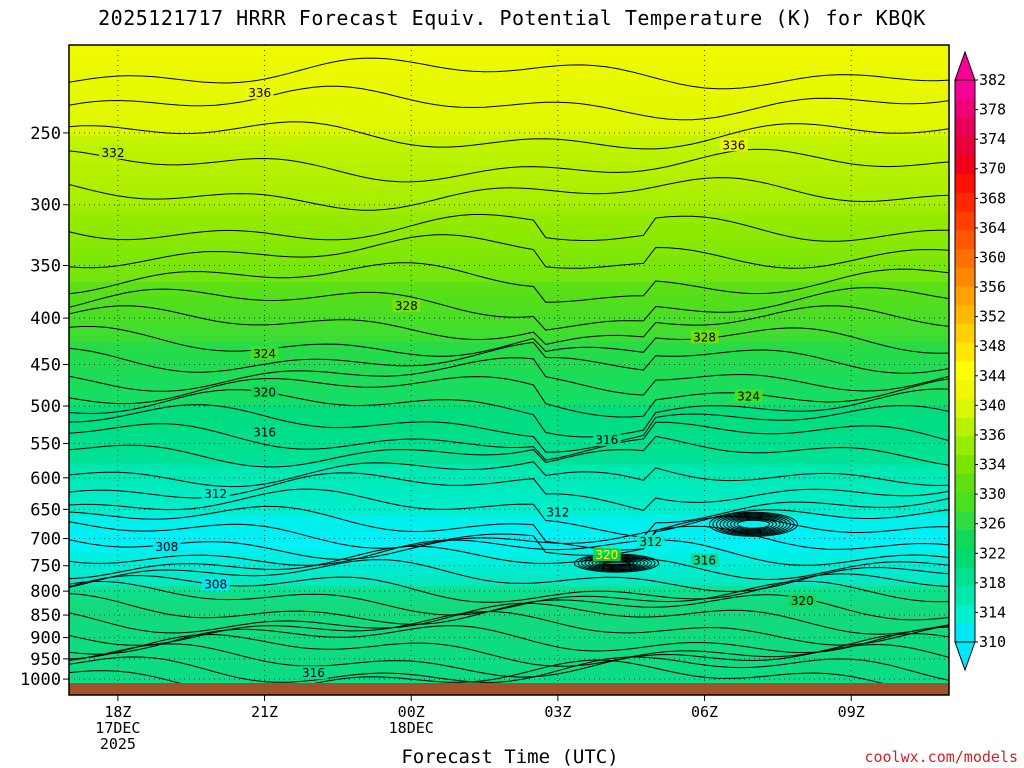 This screenshot has width=1024, height=768. I want to click on y-tick-label: 300, so click(45, 206).